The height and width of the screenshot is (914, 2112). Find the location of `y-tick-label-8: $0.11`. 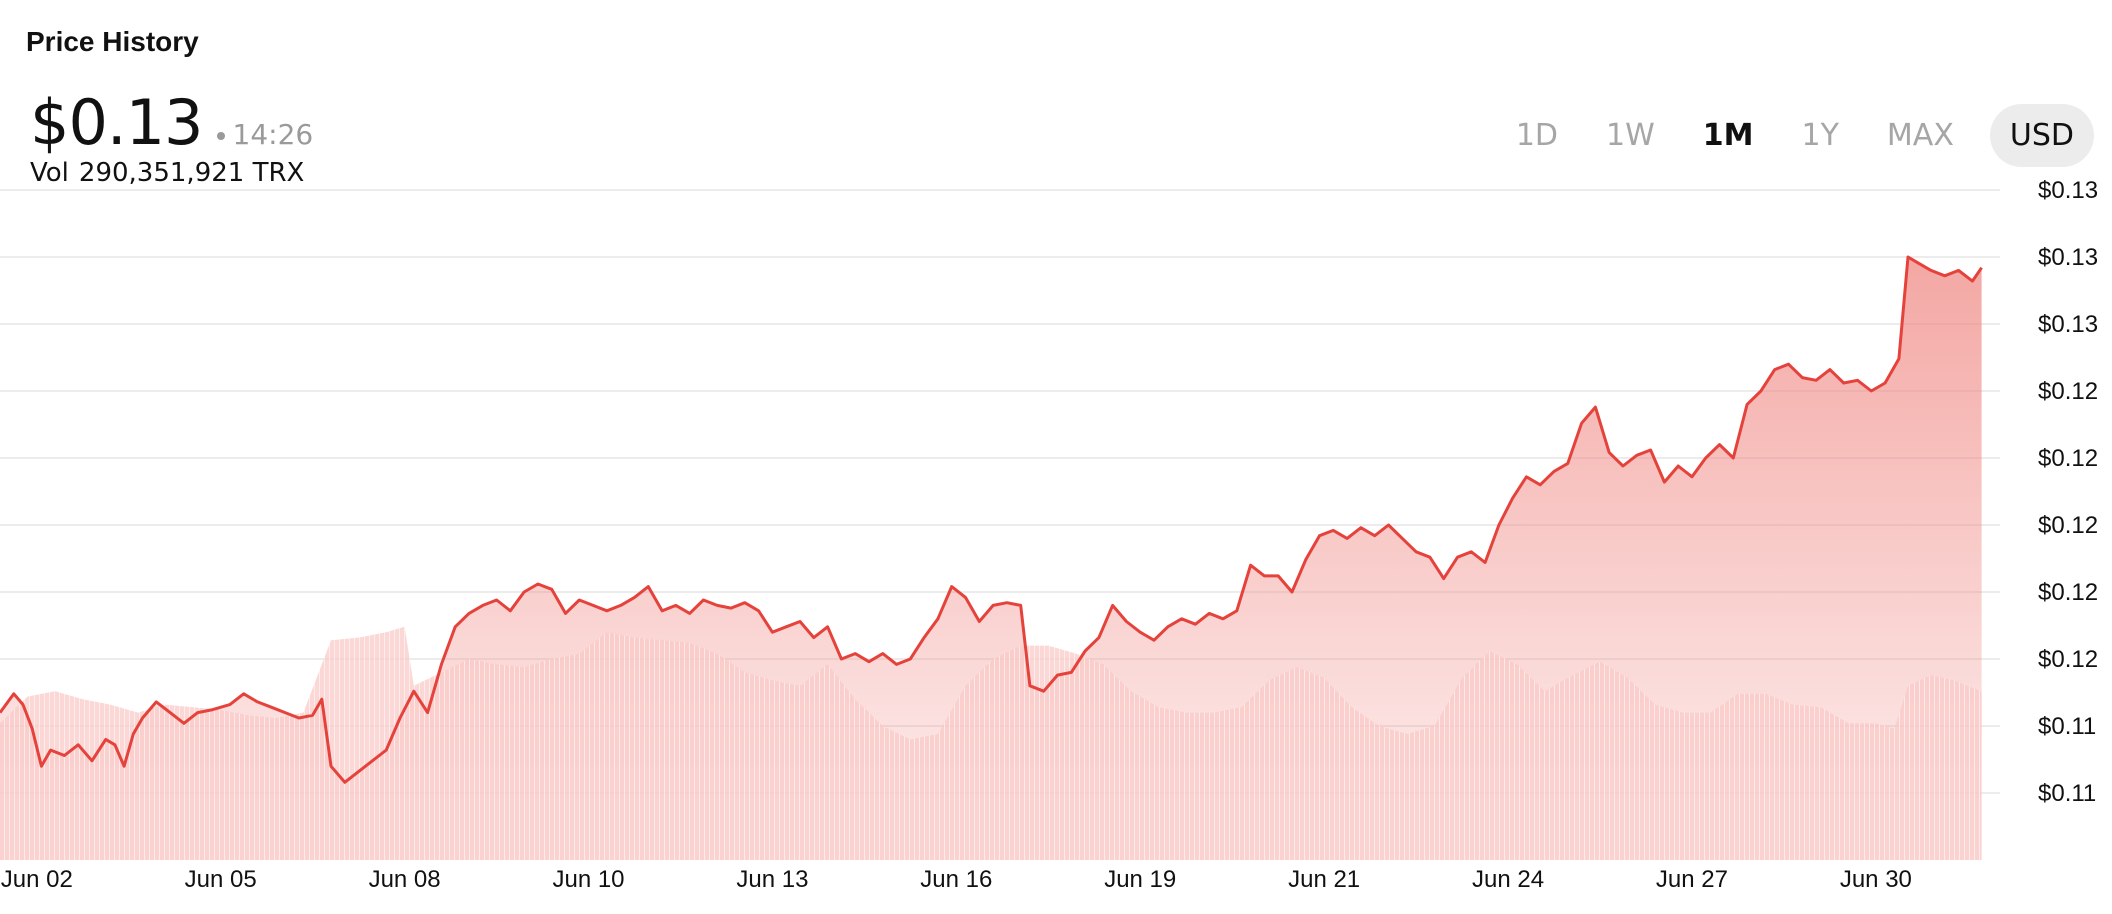

y-tick-label-8: $0.11 is located at coordinates (2067, 726).